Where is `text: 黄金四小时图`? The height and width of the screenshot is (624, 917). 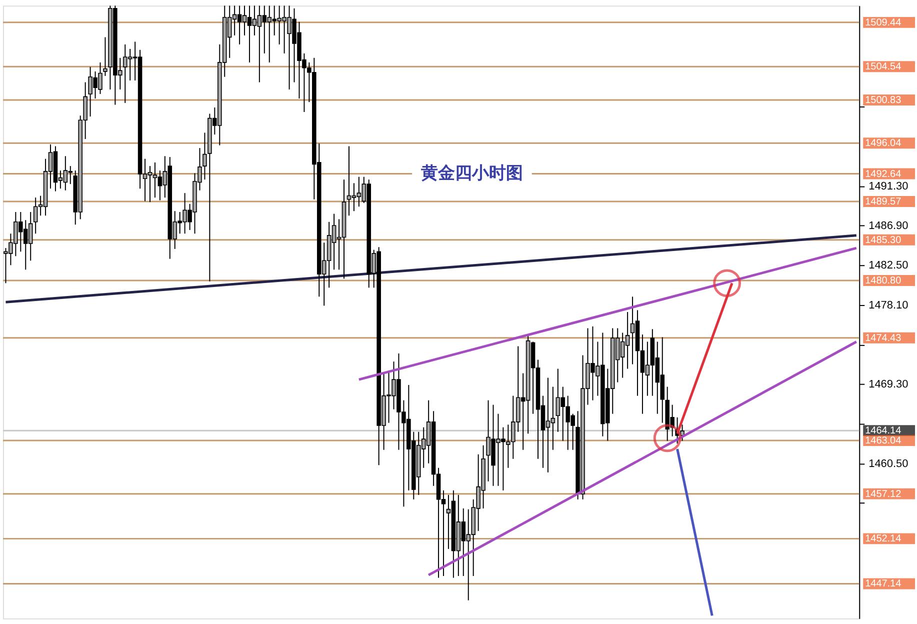 text: 黄金四小时图 is located at coordinates (471, 172).